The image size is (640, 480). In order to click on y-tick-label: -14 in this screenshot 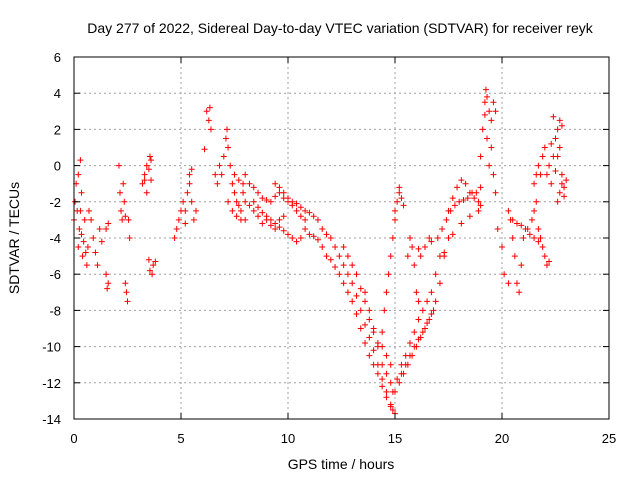, I will do `click(51, 419)`.